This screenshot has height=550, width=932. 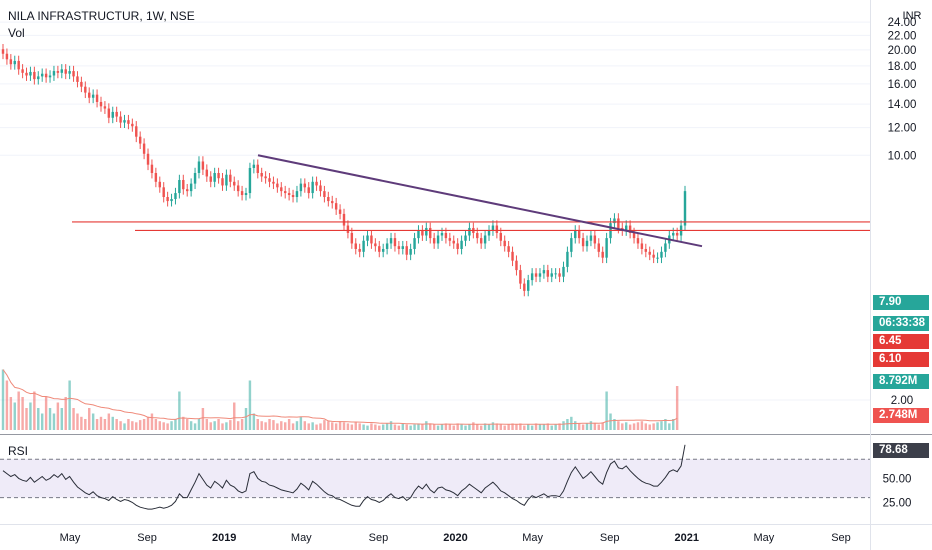 I want to click on time-axis-labels: May Sep 2019 May Sep 2020 May Sep 2021 May Sep, so click(x=455, y=538).